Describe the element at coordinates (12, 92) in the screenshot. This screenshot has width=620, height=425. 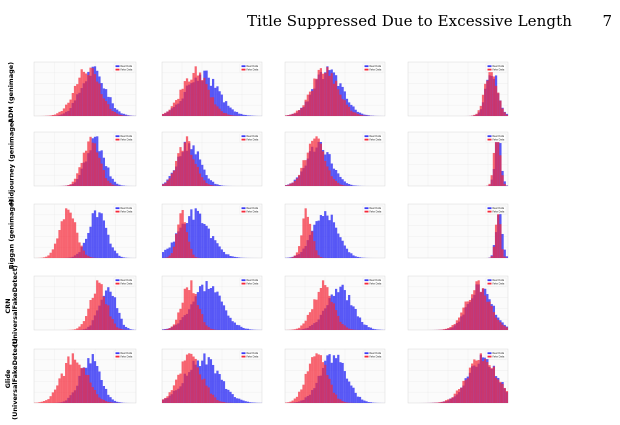
I see `row-label: ADM (genimage)` at that location.